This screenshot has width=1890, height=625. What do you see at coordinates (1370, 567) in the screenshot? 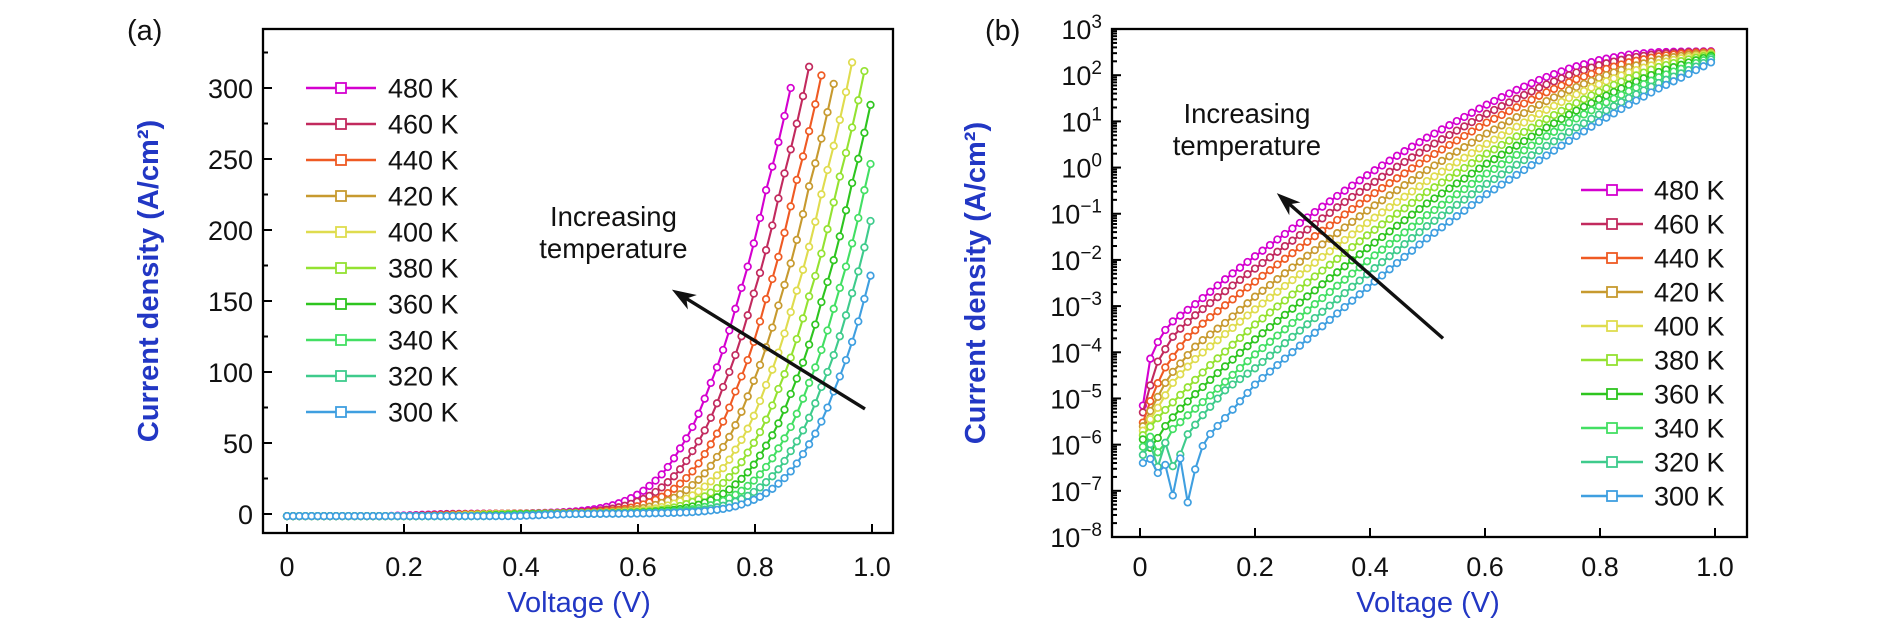
I see `x-tick-label: 0.4` at bounding box center [1370, 567].